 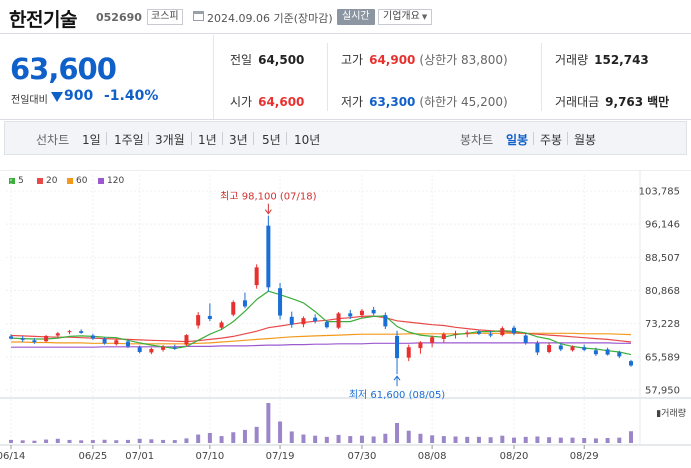 I want to click on tab-3month: 3개월, so click(x=170, y=140).